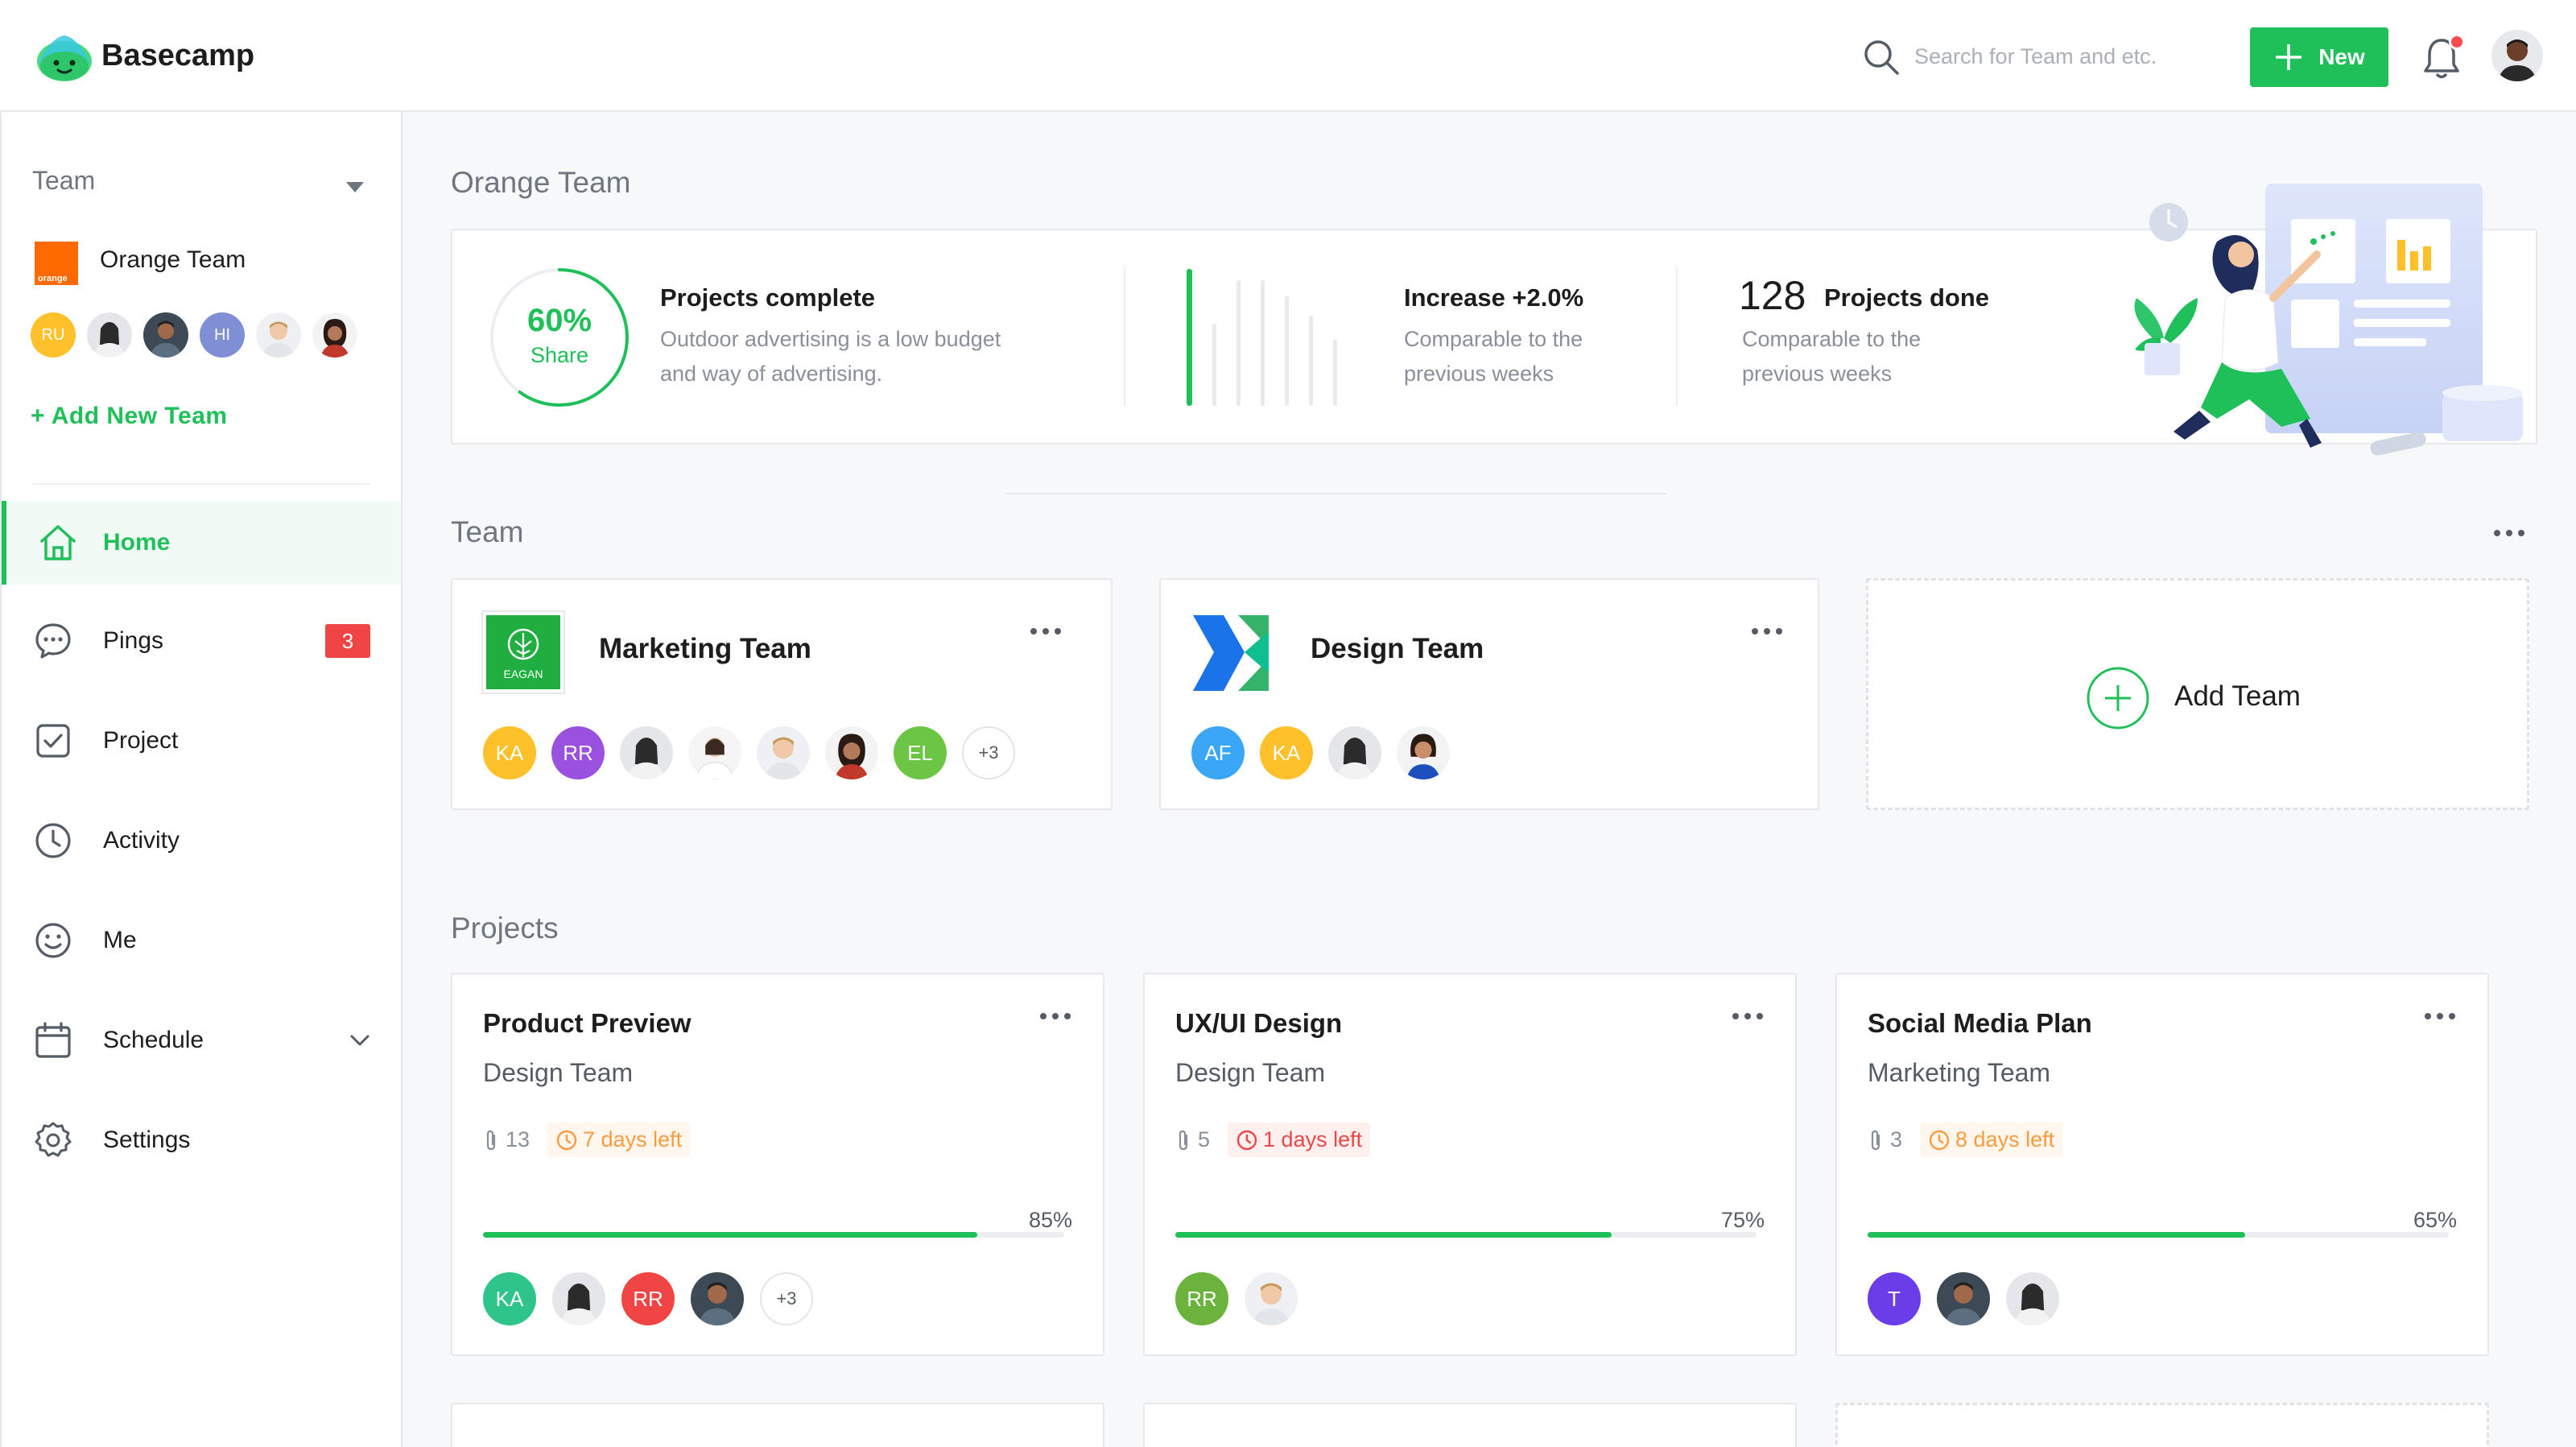 The width and height of the screenshot is (2576, 1447). I want to click on sidebar-item-schedule: Schedule, so click(201, 1040).